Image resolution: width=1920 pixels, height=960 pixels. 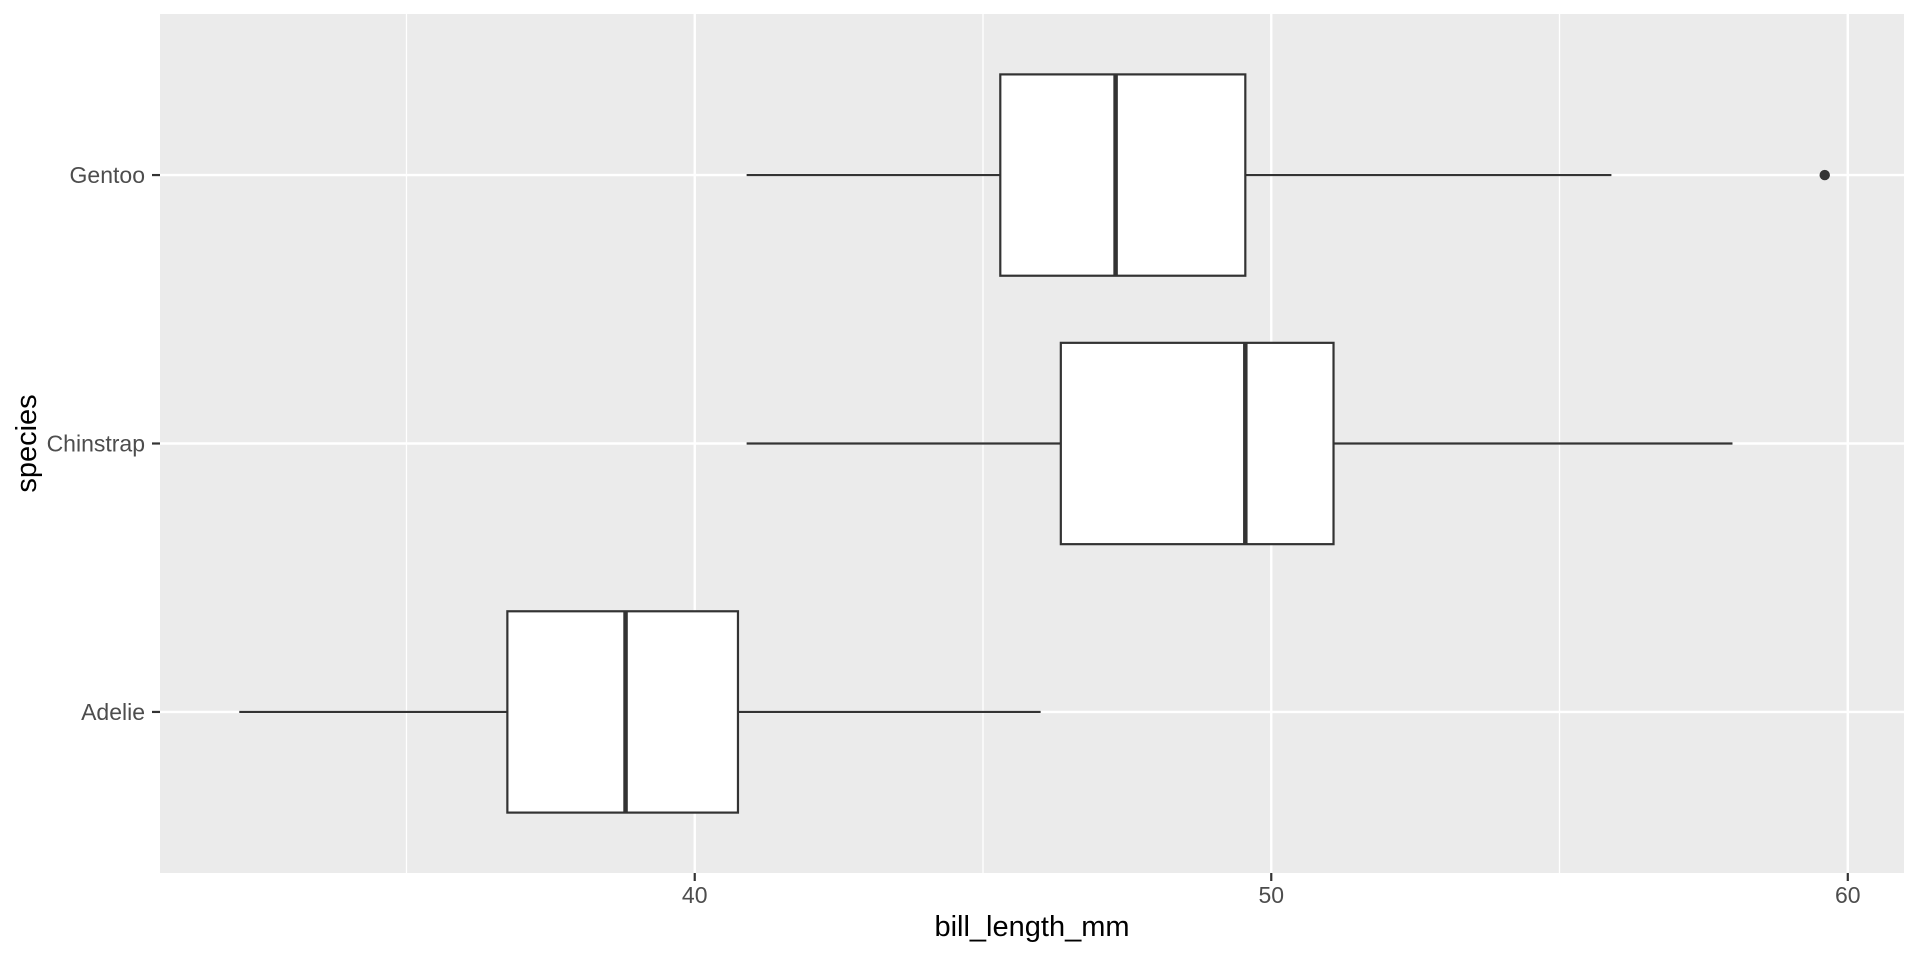 I want to click on box-gentoo, so click(x=1123, y=175).